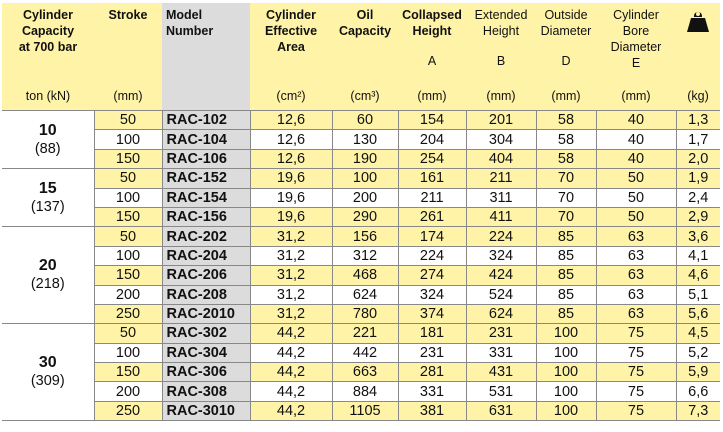 This screenshot has height=432, width=723. I want to click on outside-header: Outside Diameter D (mm), so click(566, 57).